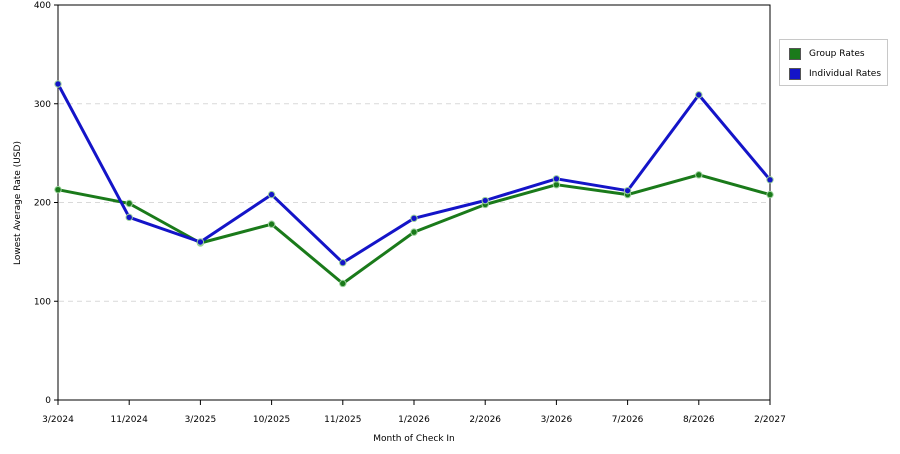  Describe the element at coordinates (795, 54) in the screenshot. I see `legend-swatch-group-rates` at that location.